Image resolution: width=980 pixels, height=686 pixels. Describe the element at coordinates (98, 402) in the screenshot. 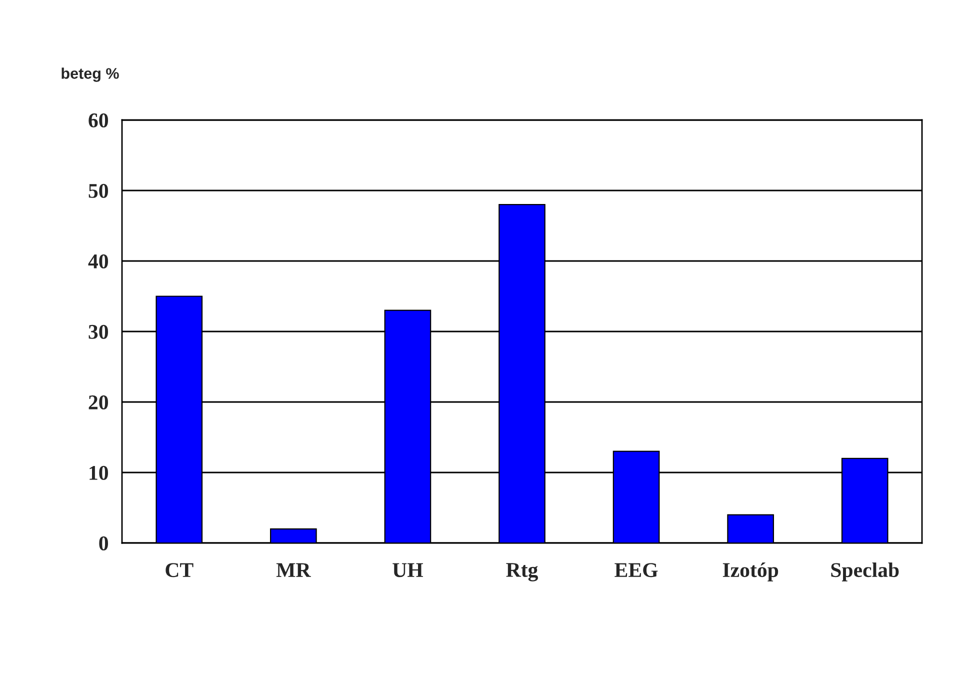

I see `y-tick-label: 20` at that location.